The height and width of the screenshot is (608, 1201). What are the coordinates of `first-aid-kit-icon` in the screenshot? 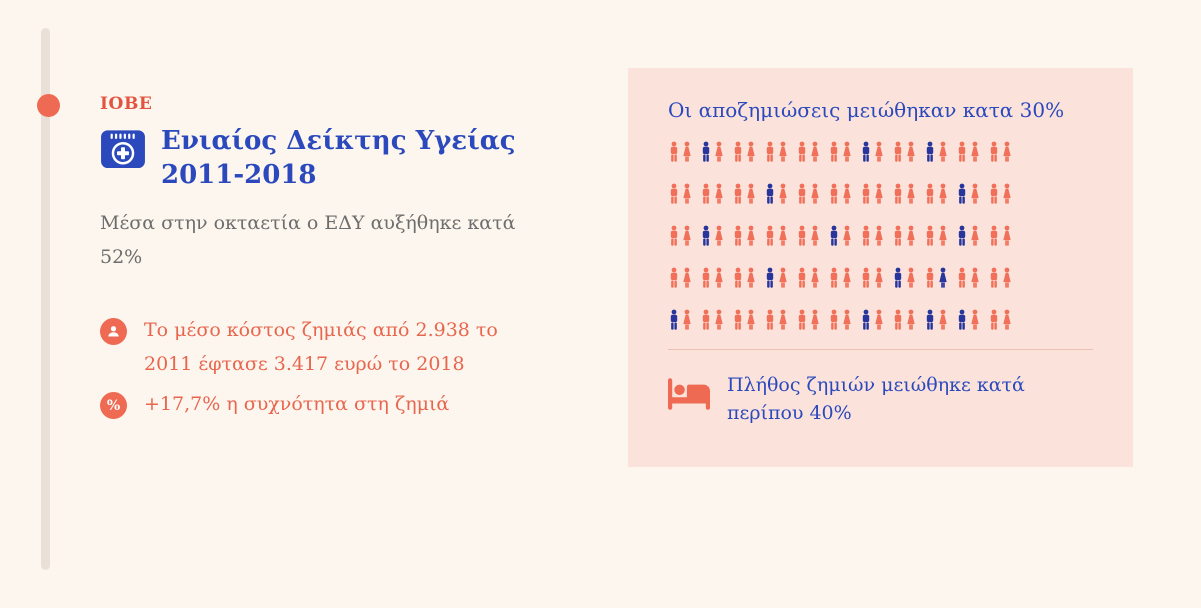 It's located at (123, 160).